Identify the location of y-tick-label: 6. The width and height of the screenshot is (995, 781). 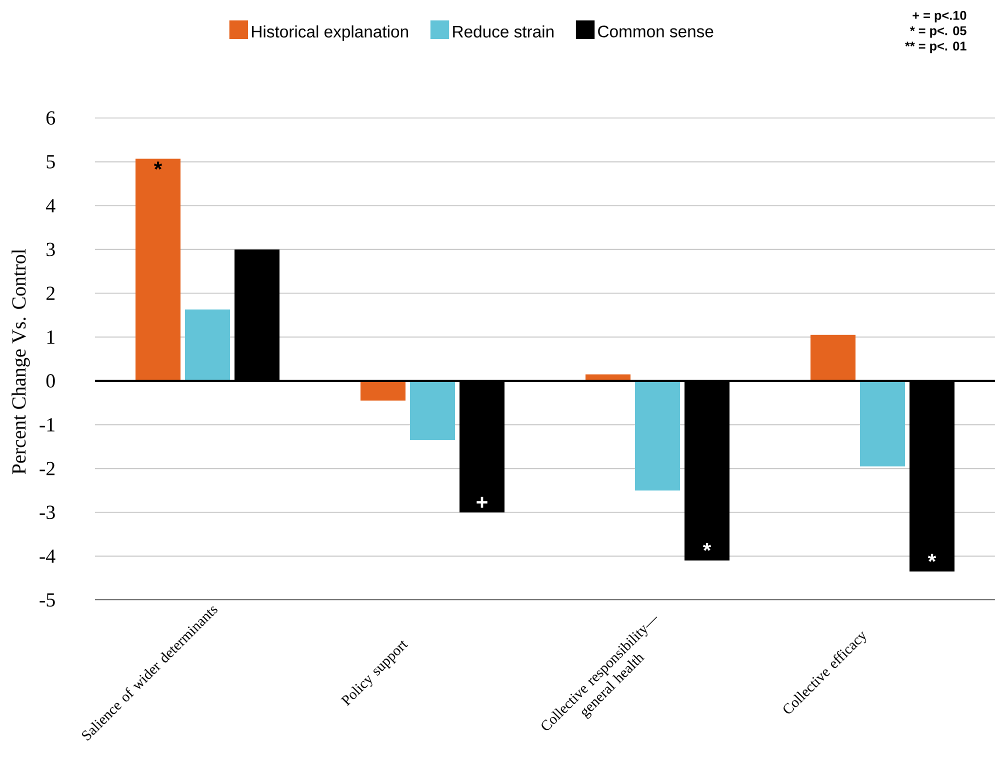
(51, 118).